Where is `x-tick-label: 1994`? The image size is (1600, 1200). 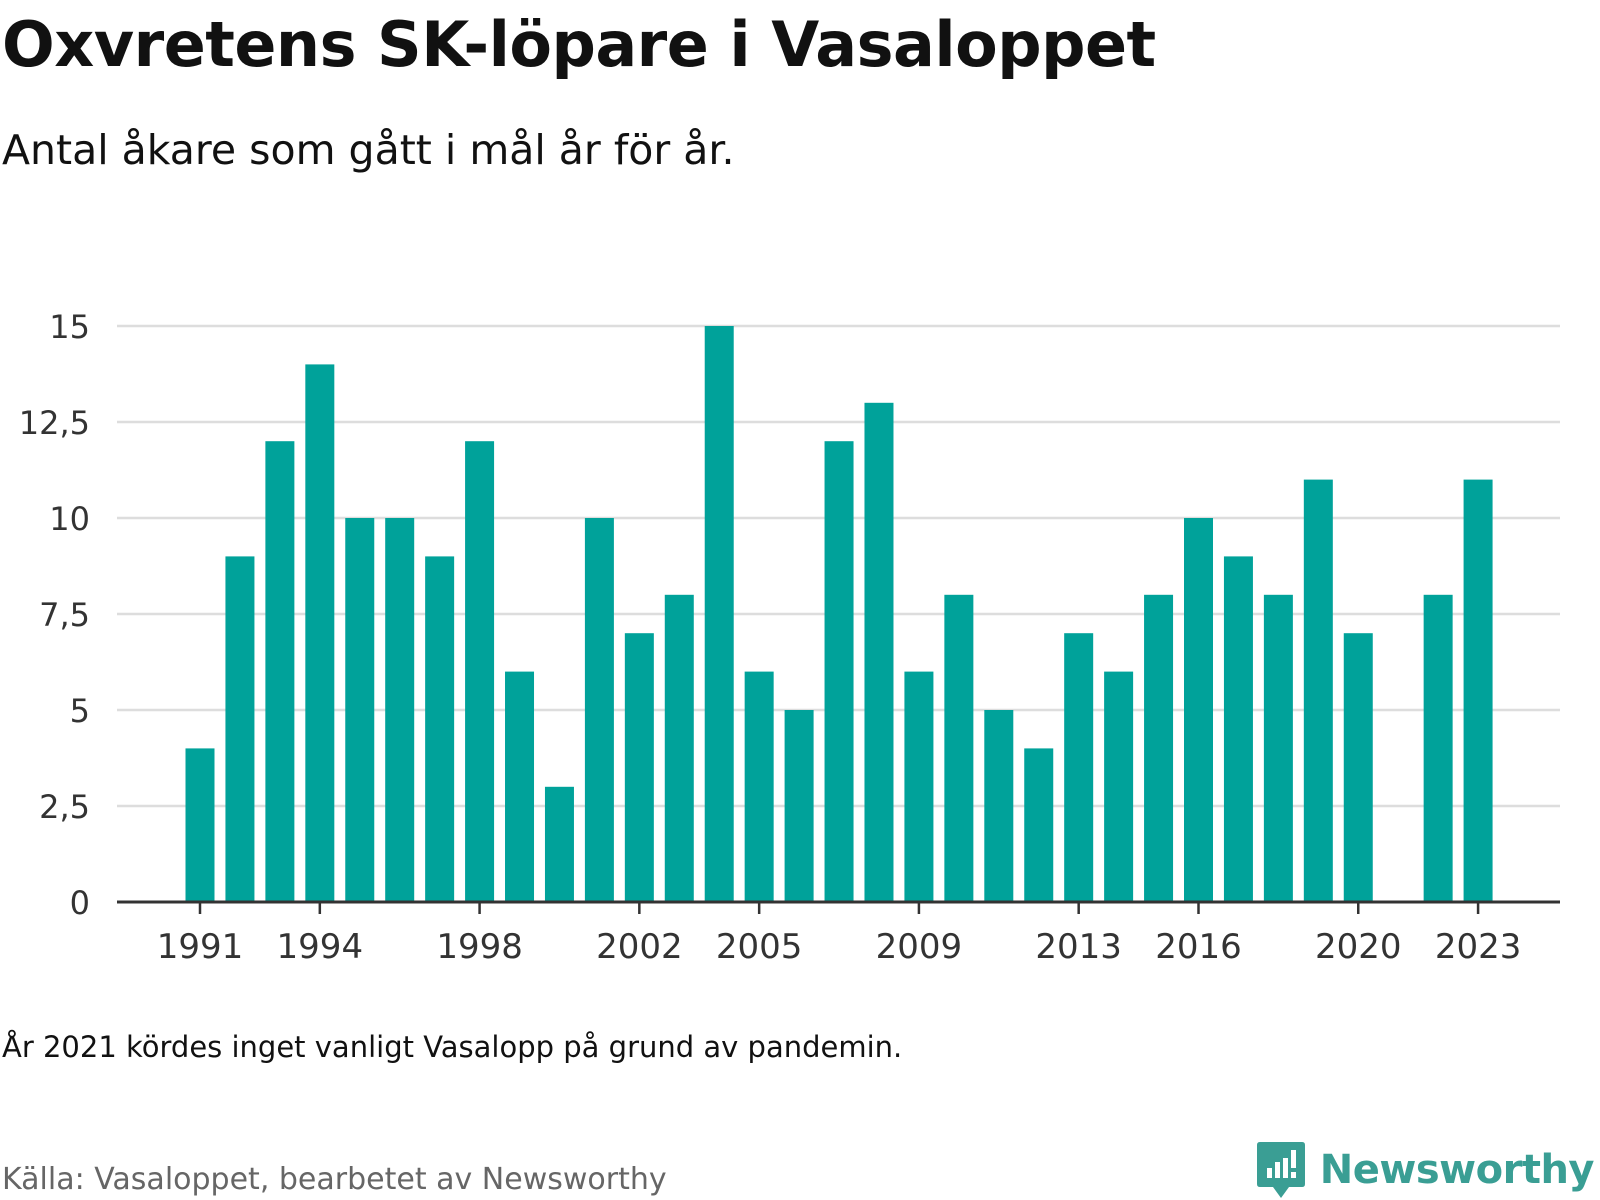 x-tick-label: 1994 is located at coordinates (320, 947).